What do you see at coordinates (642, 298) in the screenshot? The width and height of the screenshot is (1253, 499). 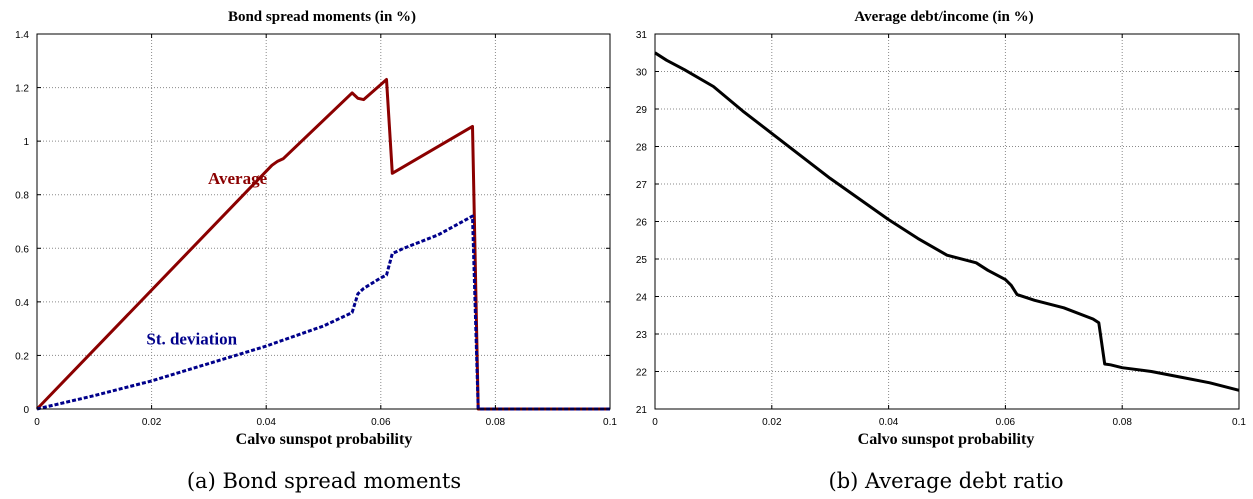 I see `y-tick-label: 24` at bounding box center [642, 298].